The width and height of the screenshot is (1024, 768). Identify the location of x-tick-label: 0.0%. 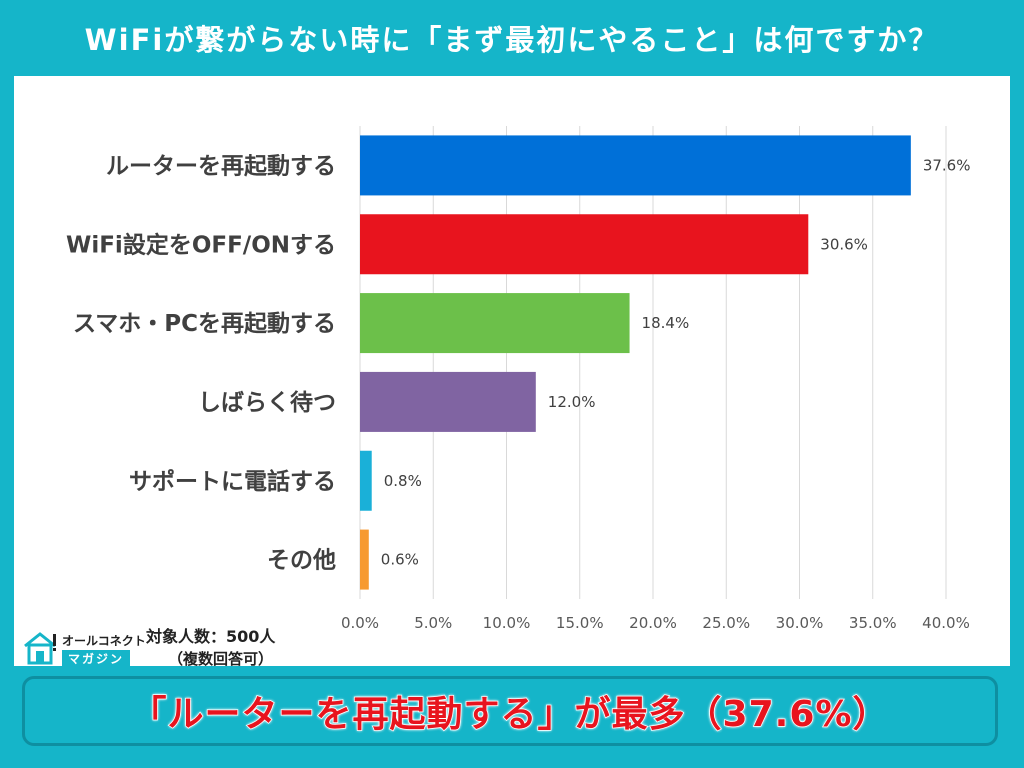
(360, 623).